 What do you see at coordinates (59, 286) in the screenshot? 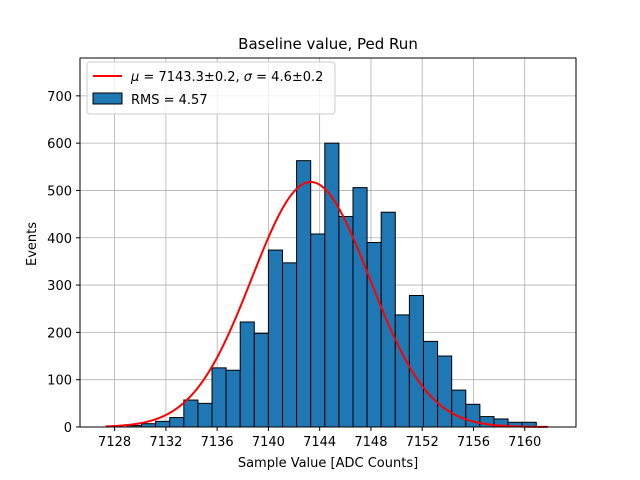
I see `y-tick-label: 300` at bounding box center [59, 286].